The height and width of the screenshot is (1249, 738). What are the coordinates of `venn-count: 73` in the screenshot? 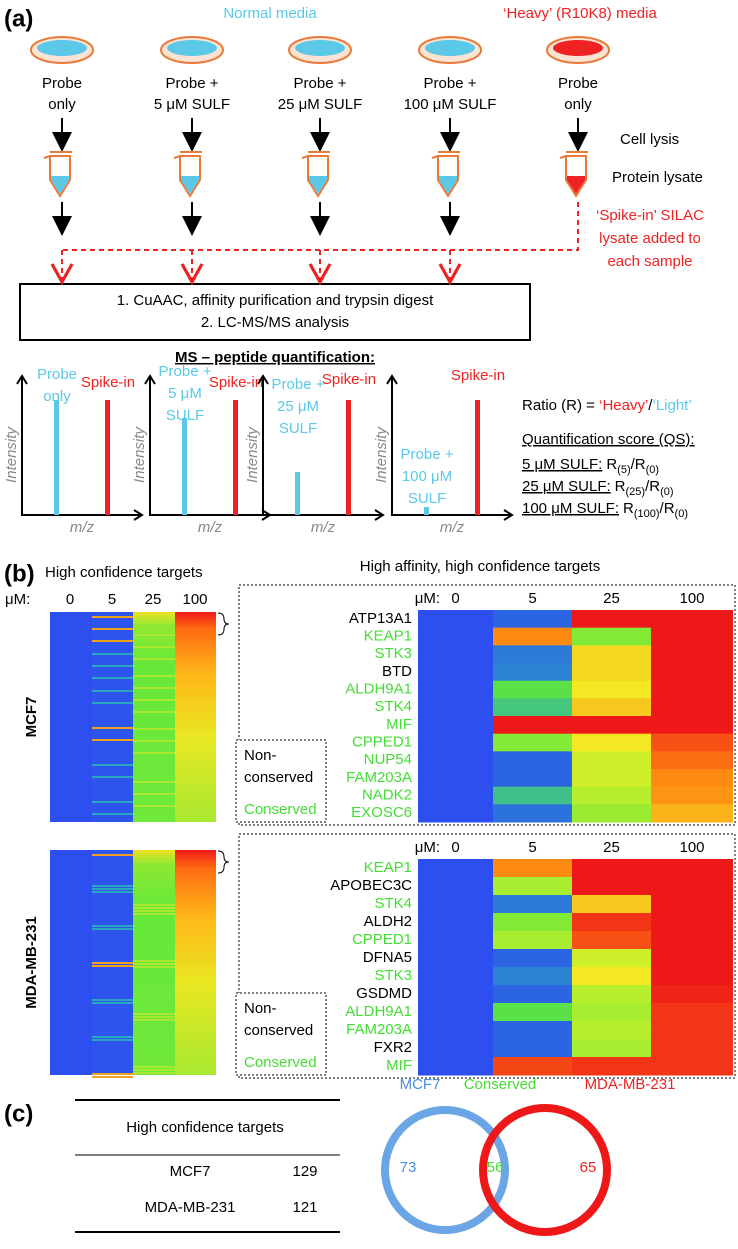 It's located at (408, 1167).